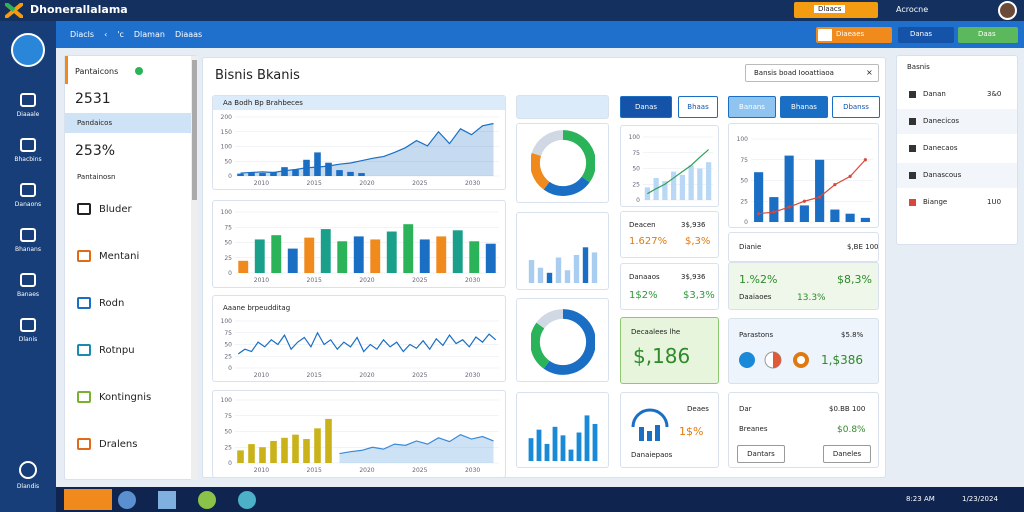 Image resolution: width=1024 pixels, height=512 pixels. What do you see at coordinates (644, 277) in the screenshot?
I see `stat-label: Danaaos` at bounding box center [644, 277].